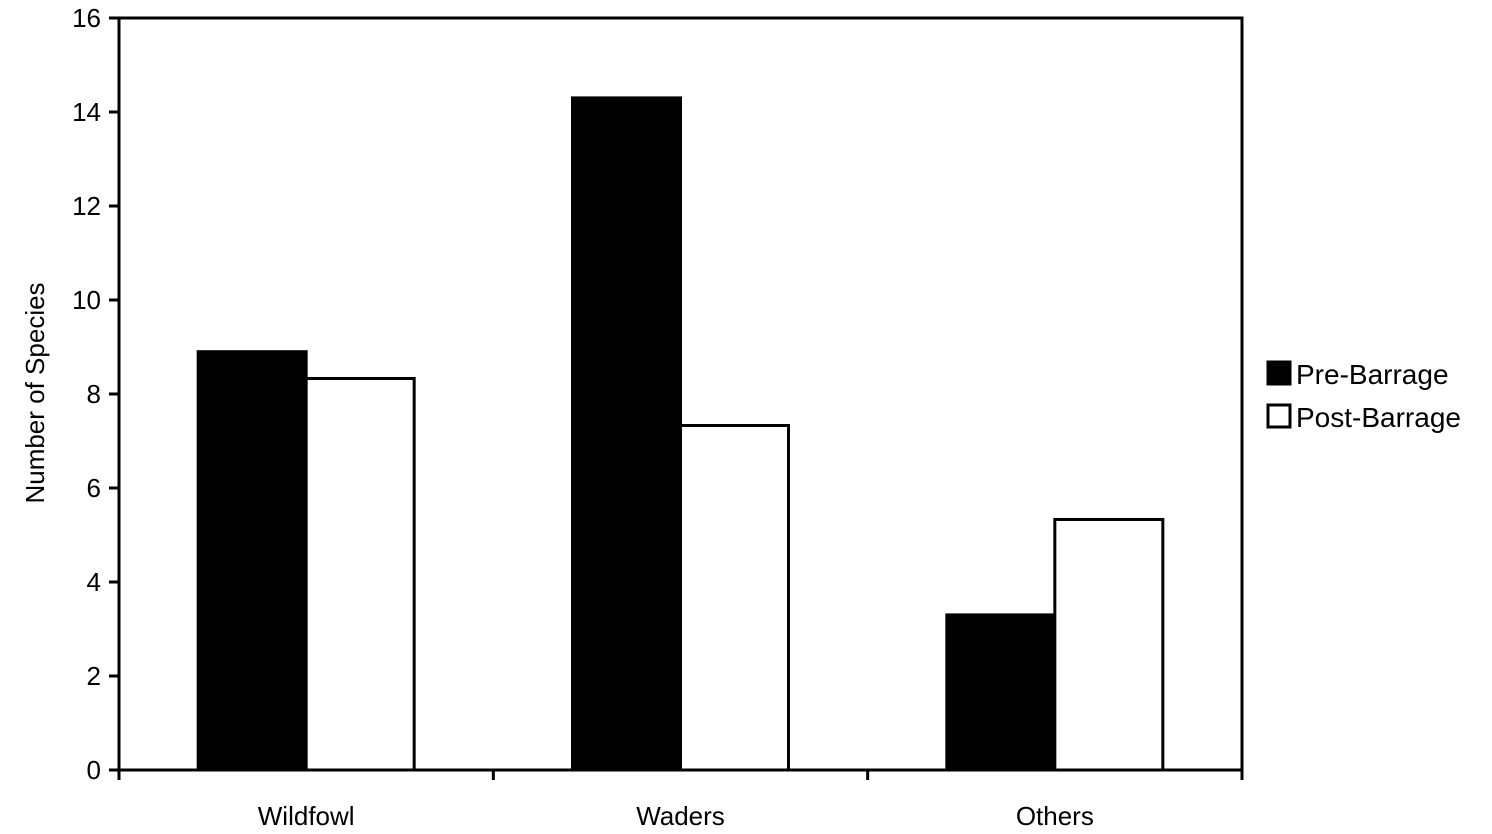 The width and height of the screenshot is (1492, 834). I want to click on bar-pre-barrage-waders, so click(626, 434).